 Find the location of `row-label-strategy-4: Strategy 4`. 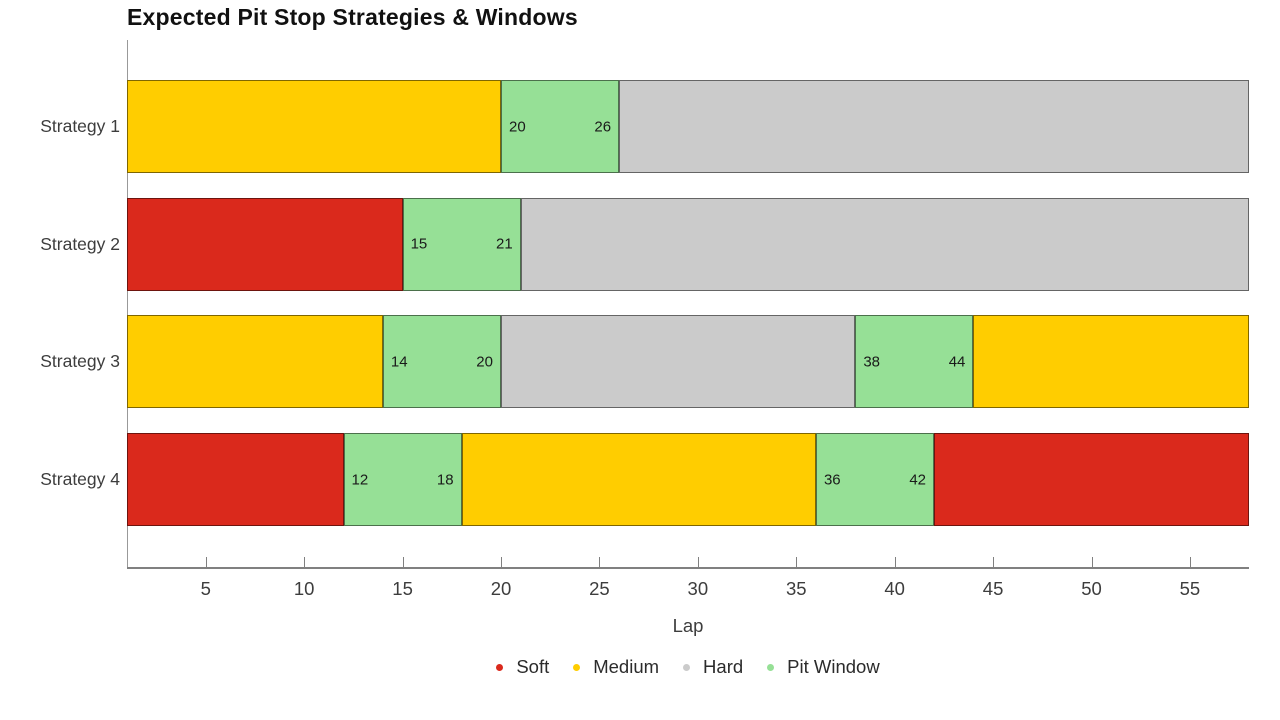

row-label-strategy-4: Strategy 4 is located at coordinates (80, 479).